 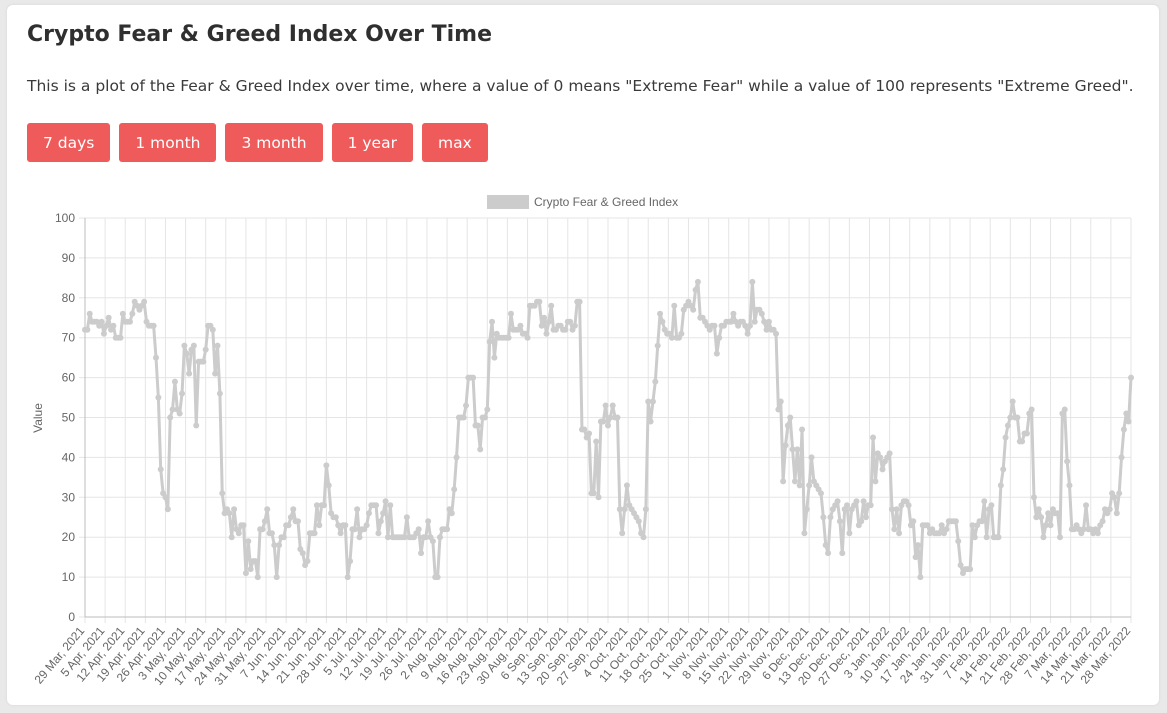 What do you see at coordinates (168, 142) in the screenshot?
I see `range-1-month-button: 1 month` at bounding box center [168, 142].